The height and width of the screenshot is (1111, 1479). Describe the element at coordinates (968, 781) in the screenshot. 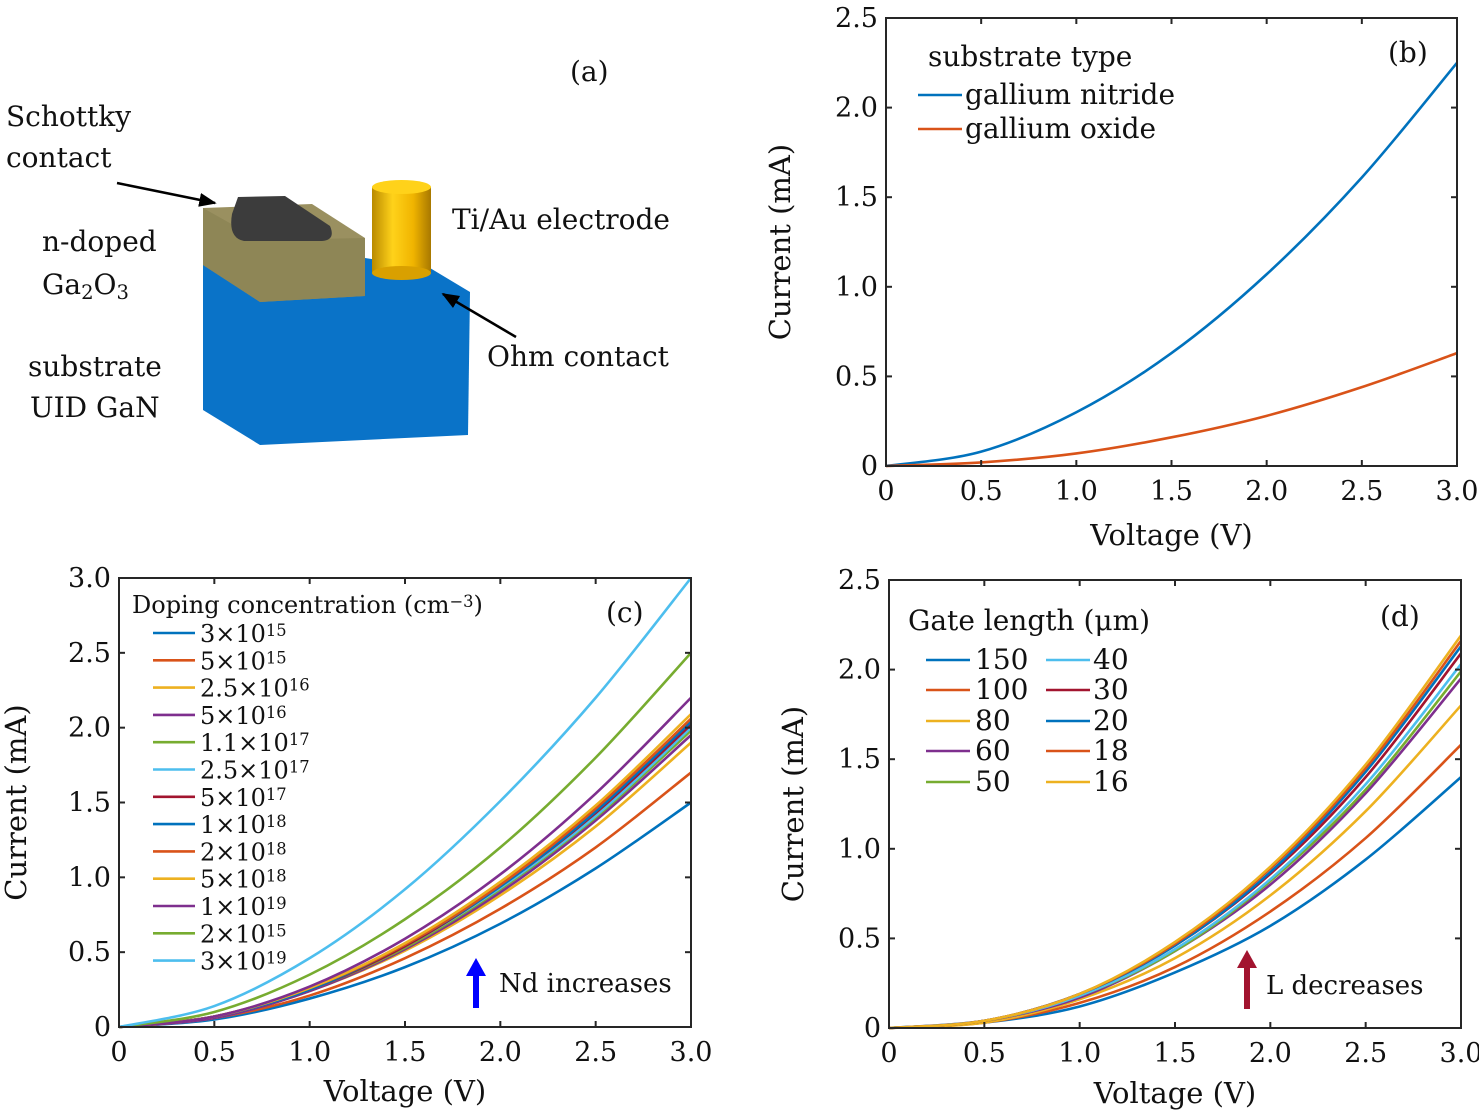

I see `legend-item: 50` at that location.